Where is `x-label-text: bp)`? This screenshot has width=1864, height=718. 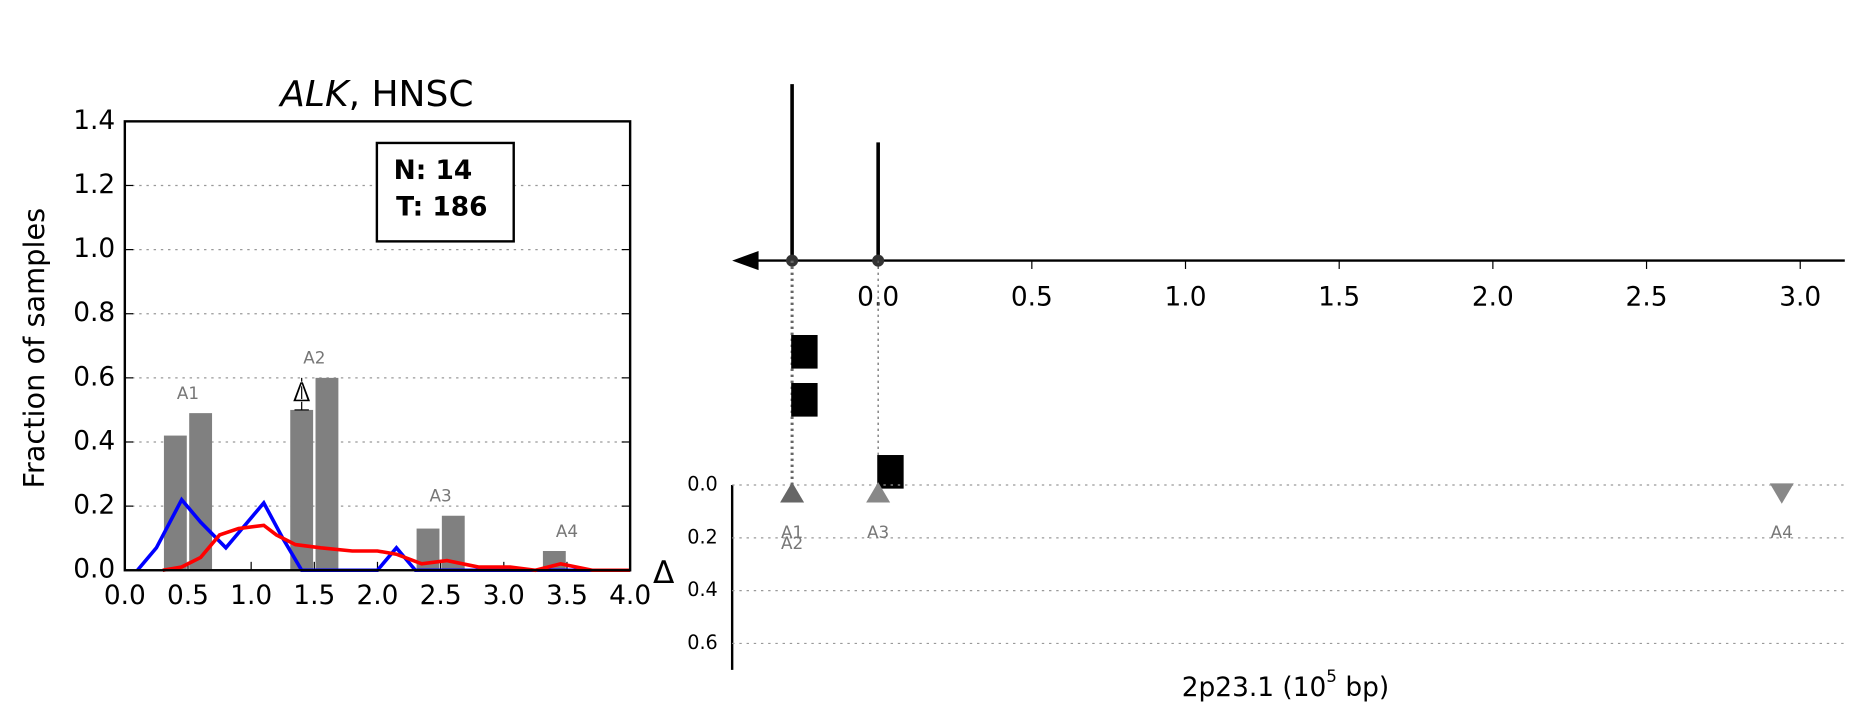
x-label-text: bp) is located at coordinates (1363, 686).